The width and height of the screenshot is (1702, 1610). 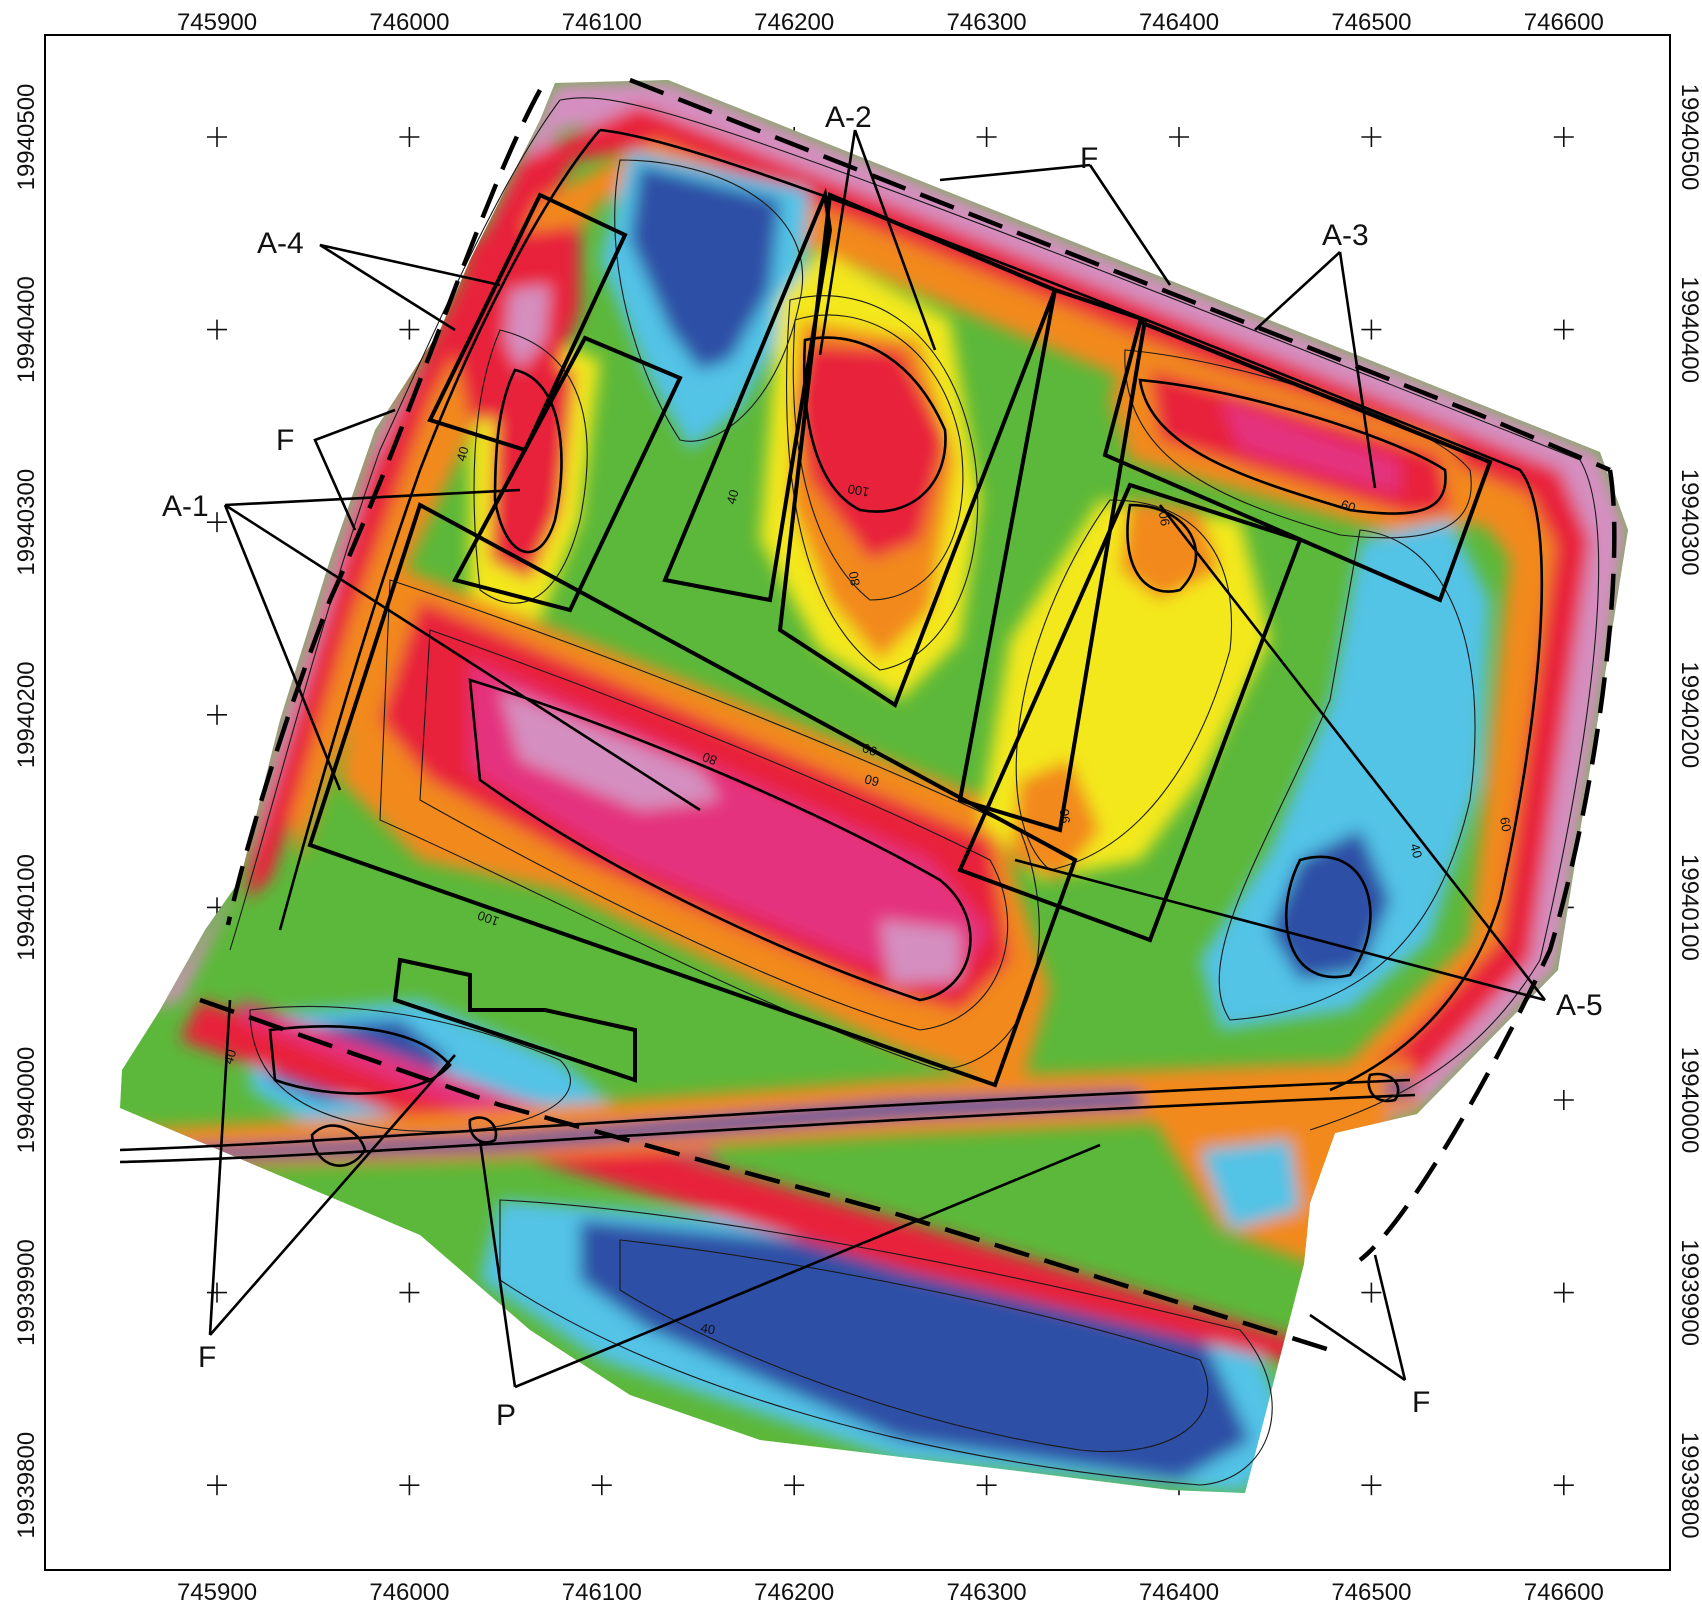 What do you see at coordinates (282, 647) in the screenshot?
I see `leader-a1-c` at bounding box center [282, 647].